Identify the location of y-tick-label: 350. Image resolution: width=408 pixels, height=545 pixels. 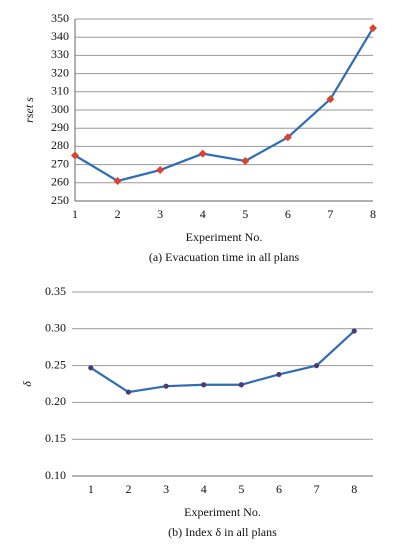
(60, 18).